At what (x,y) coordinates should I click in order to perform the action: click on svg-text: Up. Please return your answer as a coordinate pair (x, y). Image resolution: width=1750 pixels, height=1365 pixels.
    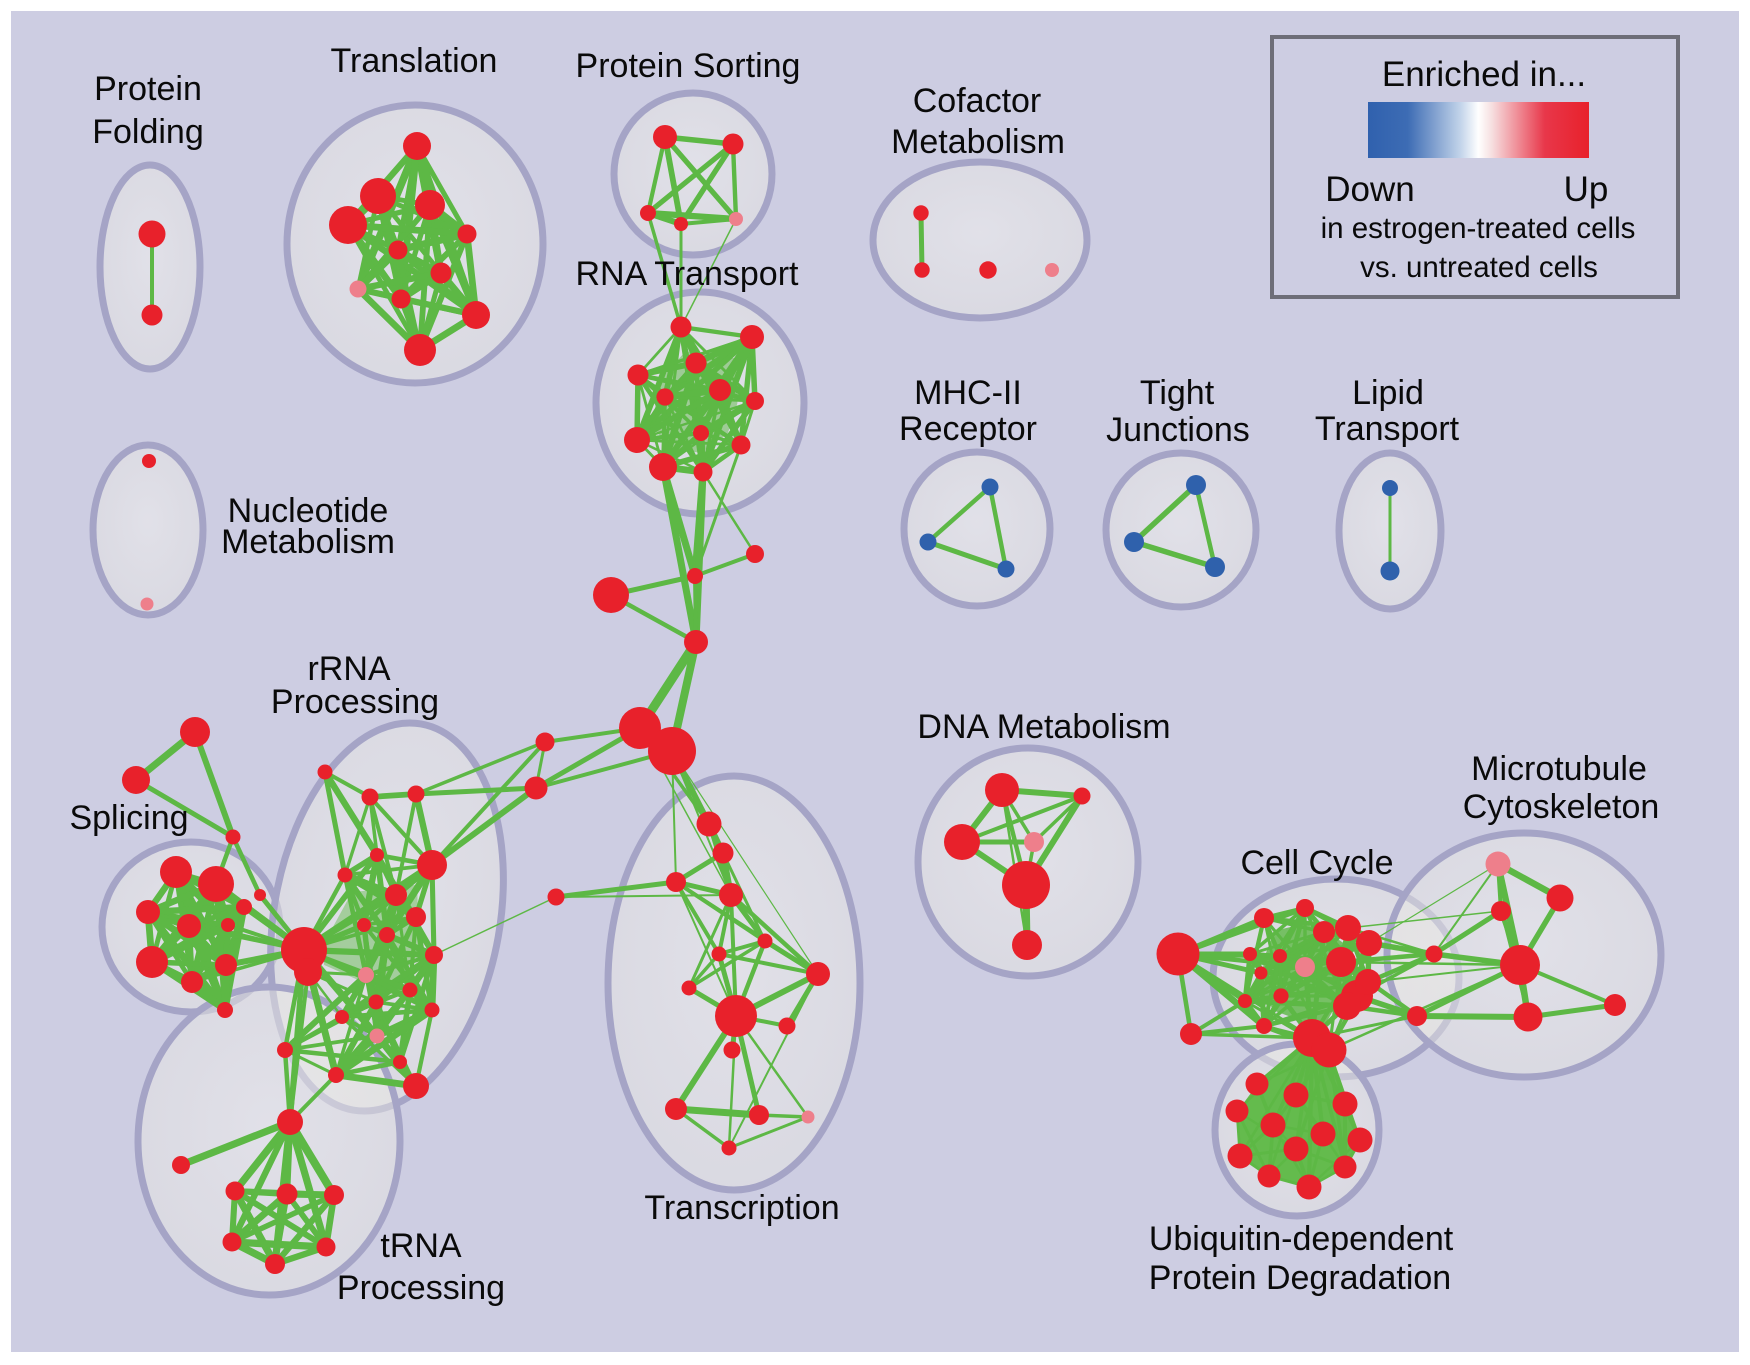
    Looking at the image, I should click on (1586, 189).